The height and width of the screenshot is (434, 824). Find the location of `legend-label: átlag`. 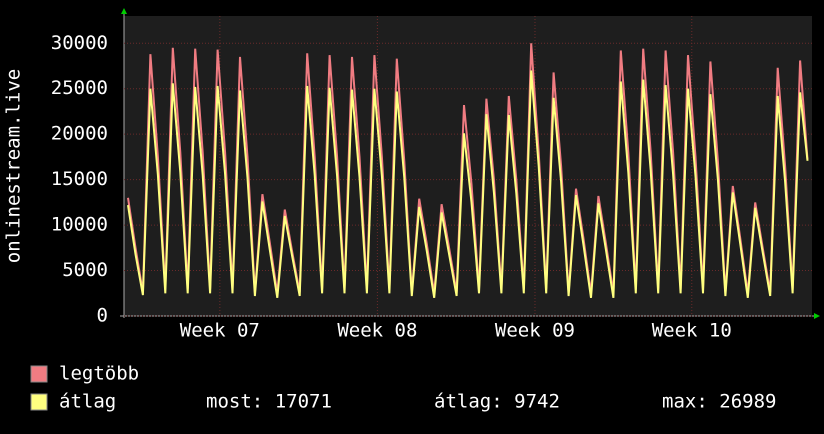

legend-label: átlag is located at coordinates (87, 402).